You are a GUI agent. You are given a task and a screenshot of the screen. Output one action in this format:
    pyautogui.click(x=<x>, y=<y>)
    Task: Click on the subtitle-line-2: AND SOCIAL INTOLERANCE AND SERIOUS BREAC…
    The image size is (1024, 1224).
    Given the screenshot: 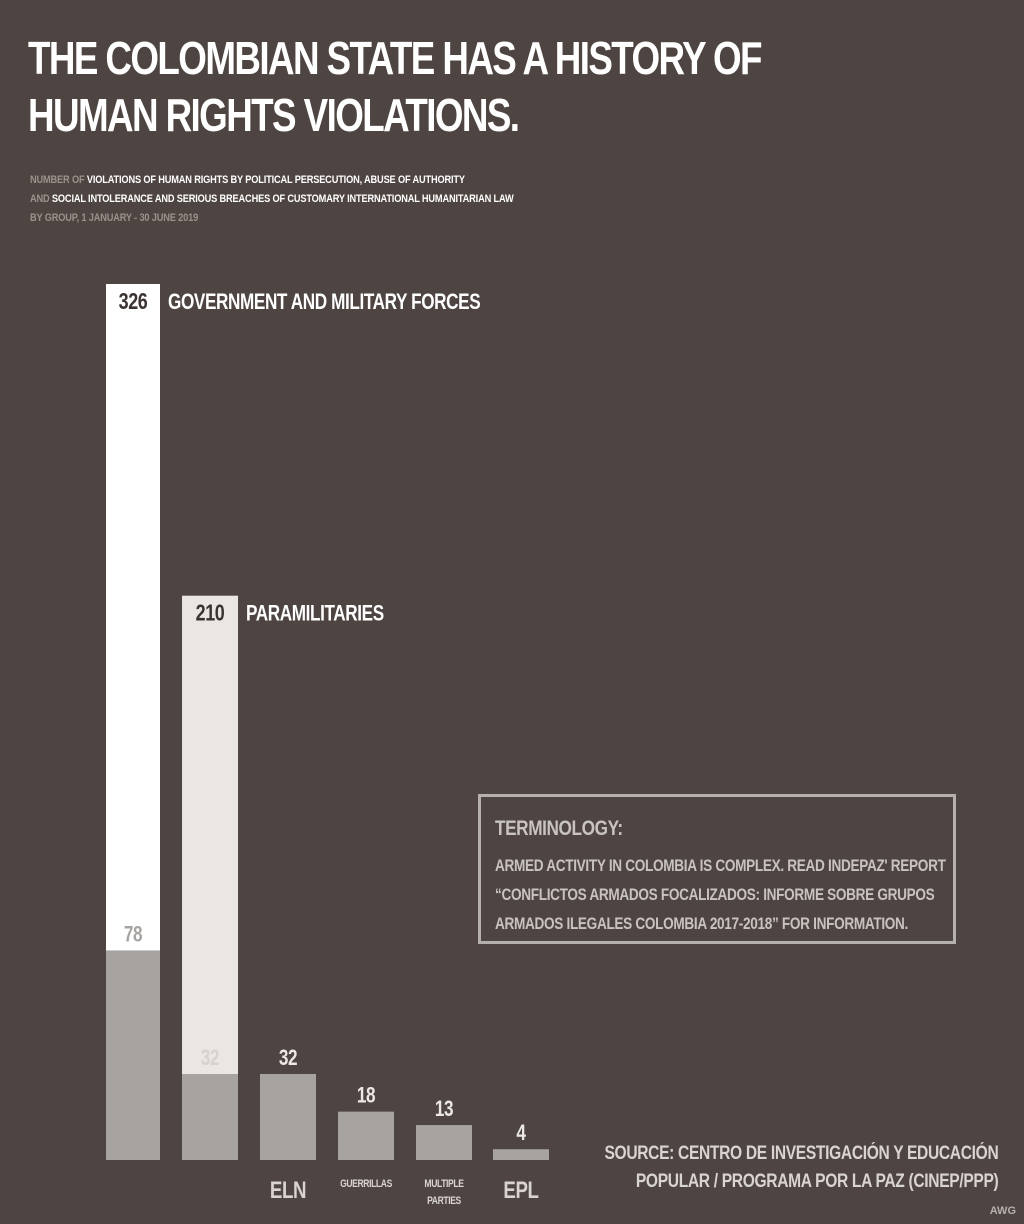 What is the action you would take?
    pyautogui.click(x=272, y=199)
    